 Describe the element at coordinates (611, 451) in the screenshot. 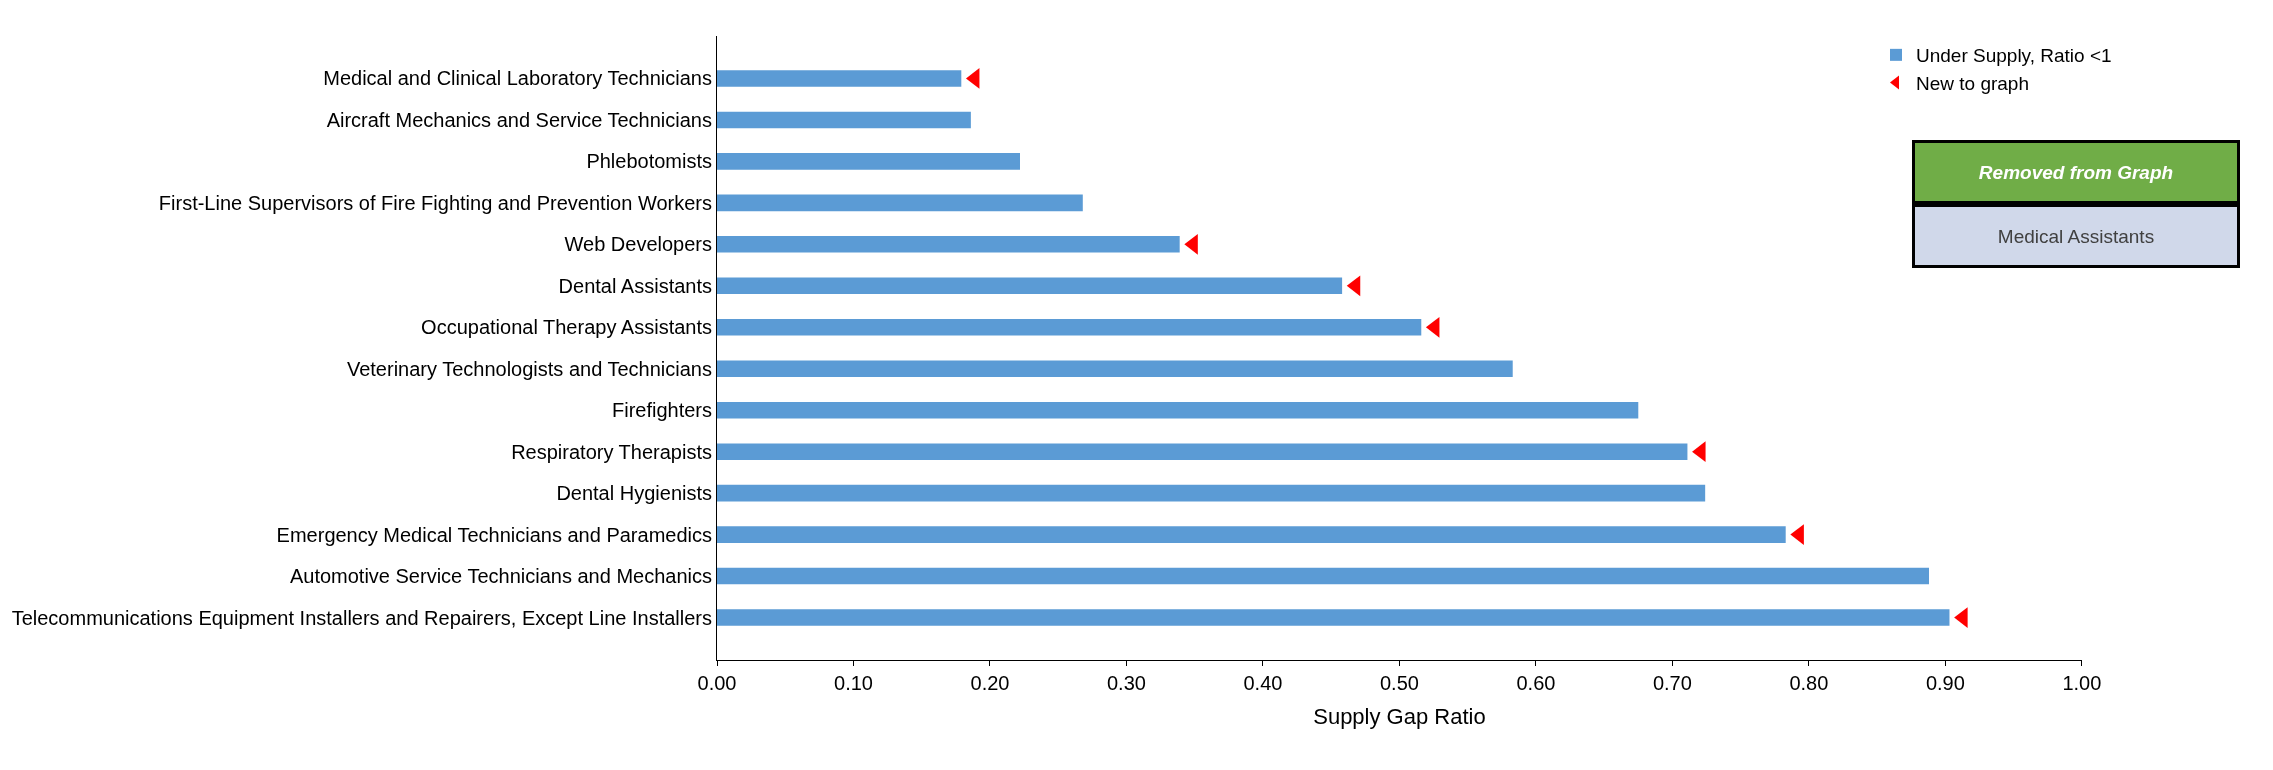

I see `y-tick-label: Respiratory Therapists` at that location.